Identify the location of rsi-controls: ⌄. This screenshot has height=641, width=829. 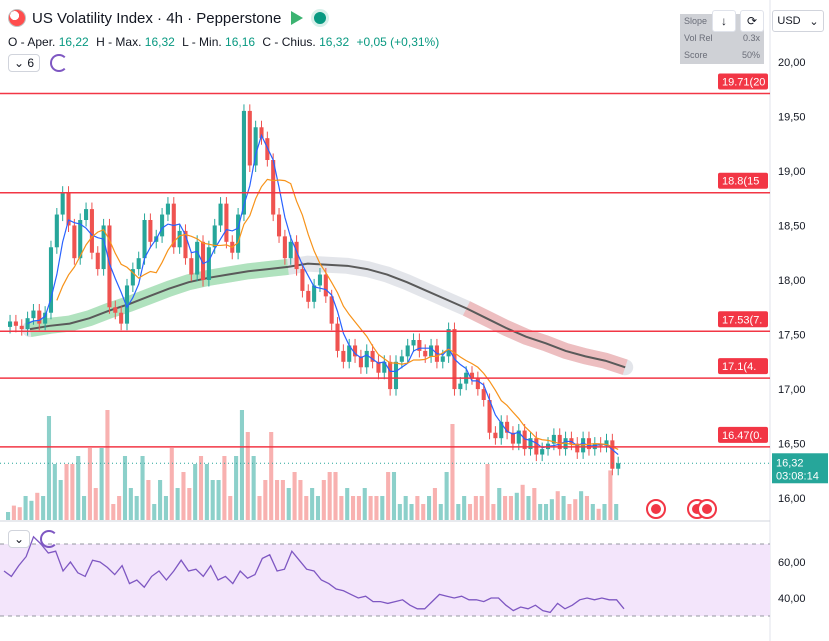
(33, 539).